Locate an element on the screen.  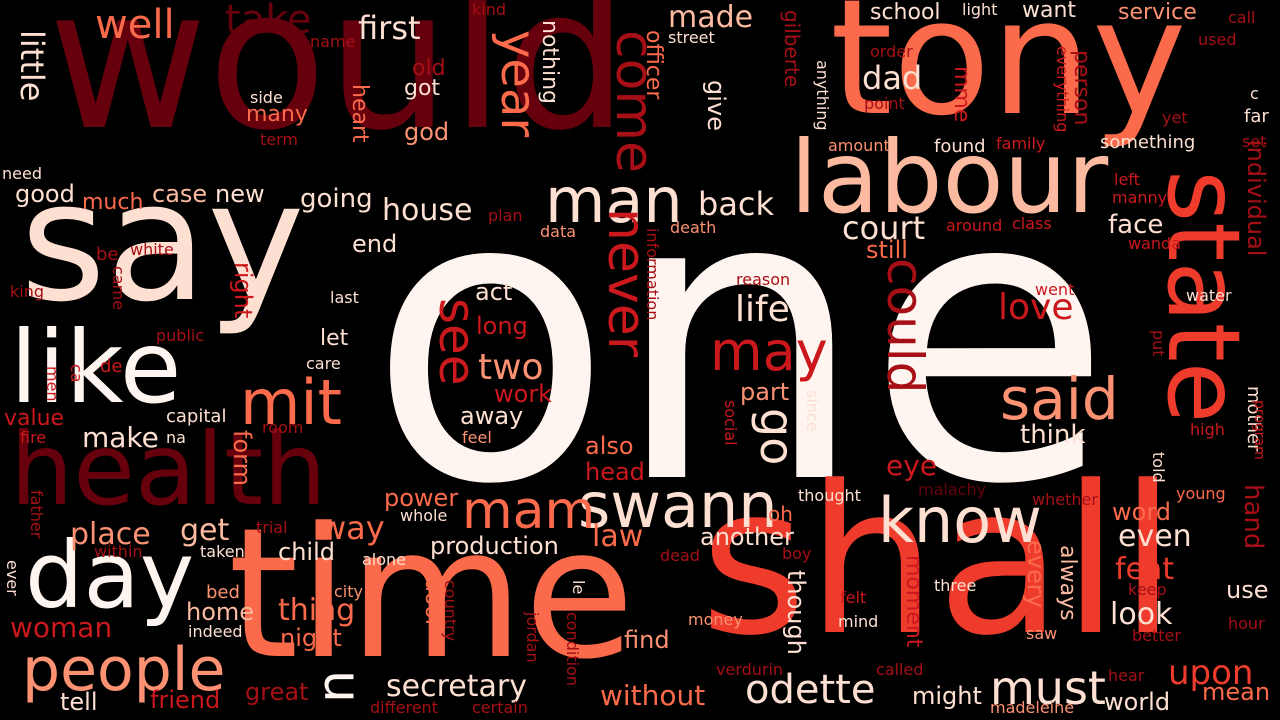
word: might is located at coordinates (947, 696).